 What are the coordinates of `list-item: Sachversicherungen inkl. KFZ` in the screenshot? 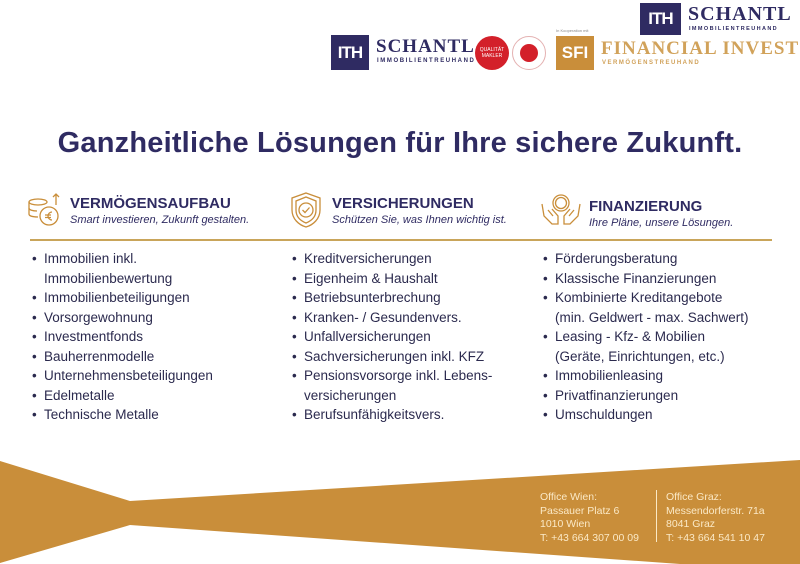 It's located at (392, 357).